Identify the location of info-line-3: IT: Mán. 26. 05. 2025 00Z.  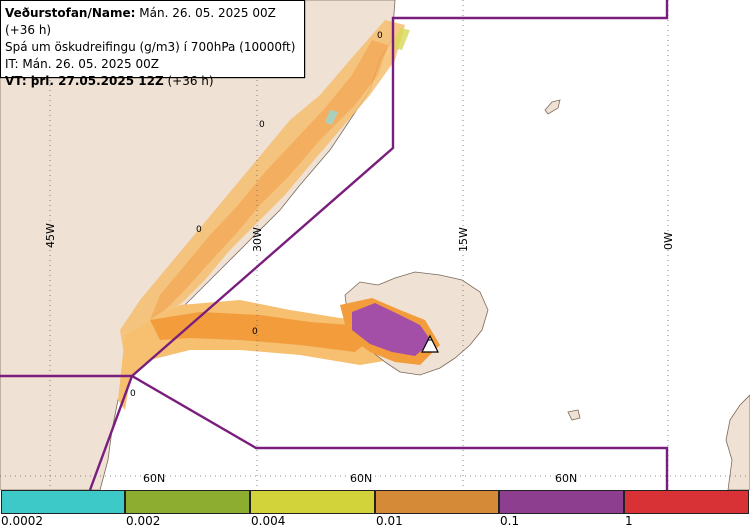
(82, 64).